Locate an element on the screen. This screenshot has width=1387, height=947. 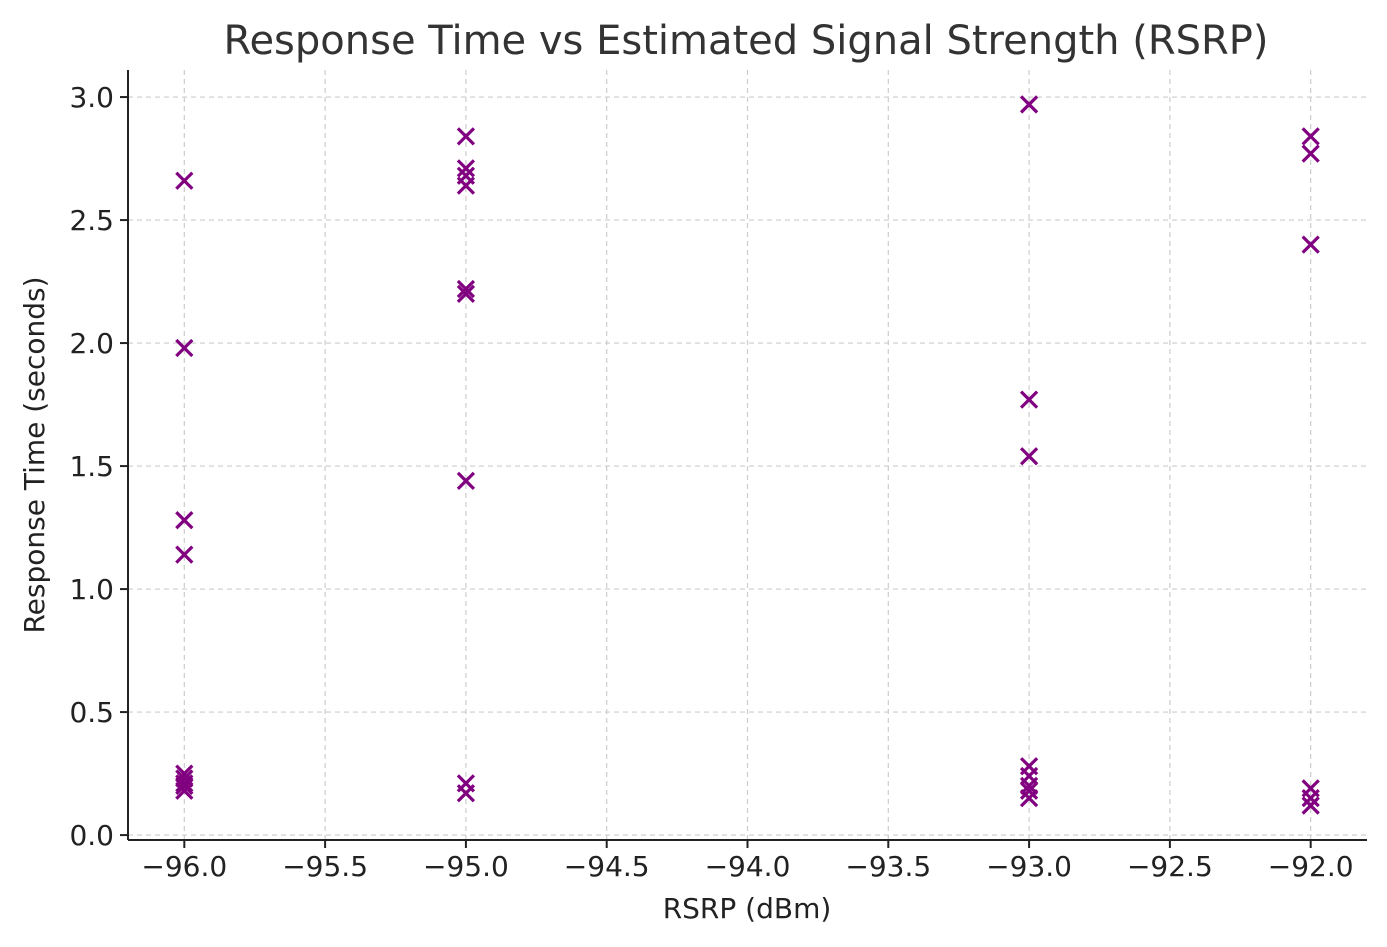
x-tick-label: −93.0 is located at coordinates (1029, 866).